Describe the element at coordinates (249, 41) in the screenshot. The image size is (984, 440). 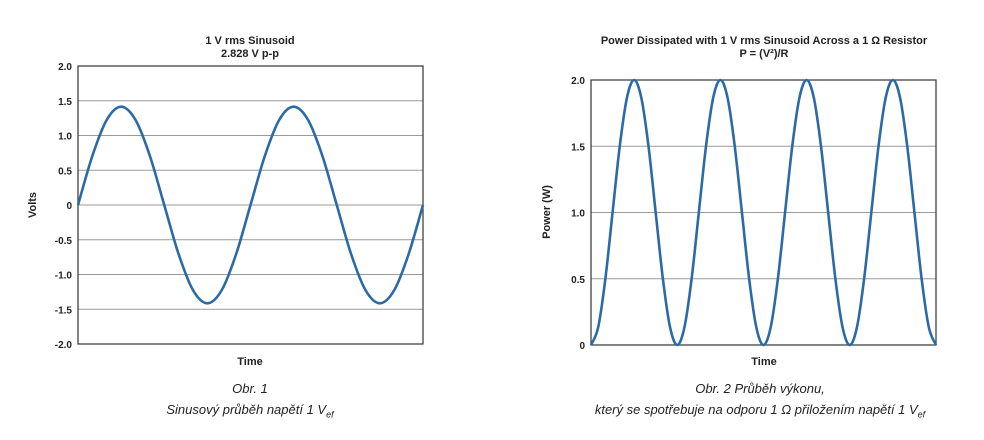
I see `chart-title: 1 V rms Sinusoid` at that location.